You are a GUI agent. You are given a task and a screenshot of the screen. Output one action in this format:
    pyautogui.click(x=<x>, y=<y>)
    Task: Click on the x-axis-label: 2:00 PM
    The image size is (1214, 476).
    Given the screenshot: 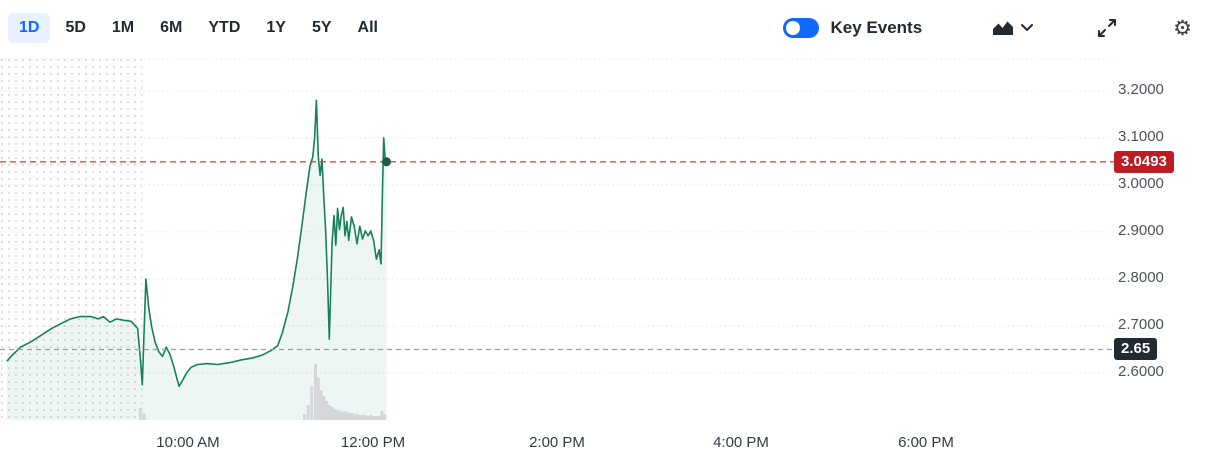 What is the action you would take?
    pyautogui.click(x=557, y=442)
    